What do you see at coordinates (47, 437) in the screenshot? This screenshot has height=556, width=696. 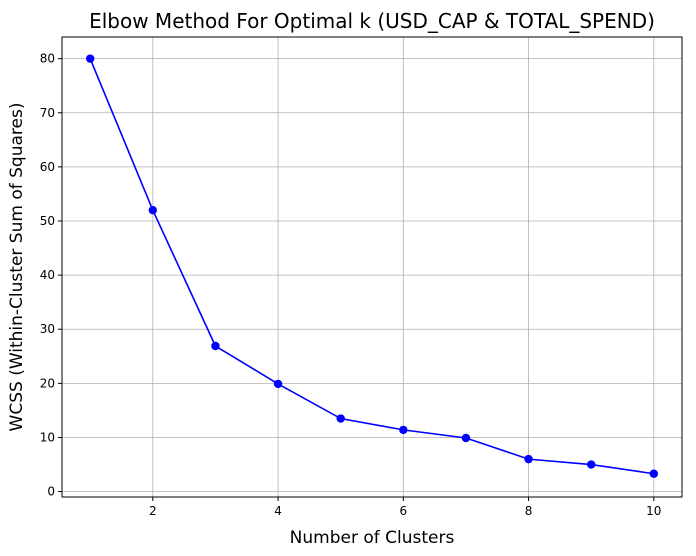 I see `y-tick-label: 10` at bounding box center [47, 437].